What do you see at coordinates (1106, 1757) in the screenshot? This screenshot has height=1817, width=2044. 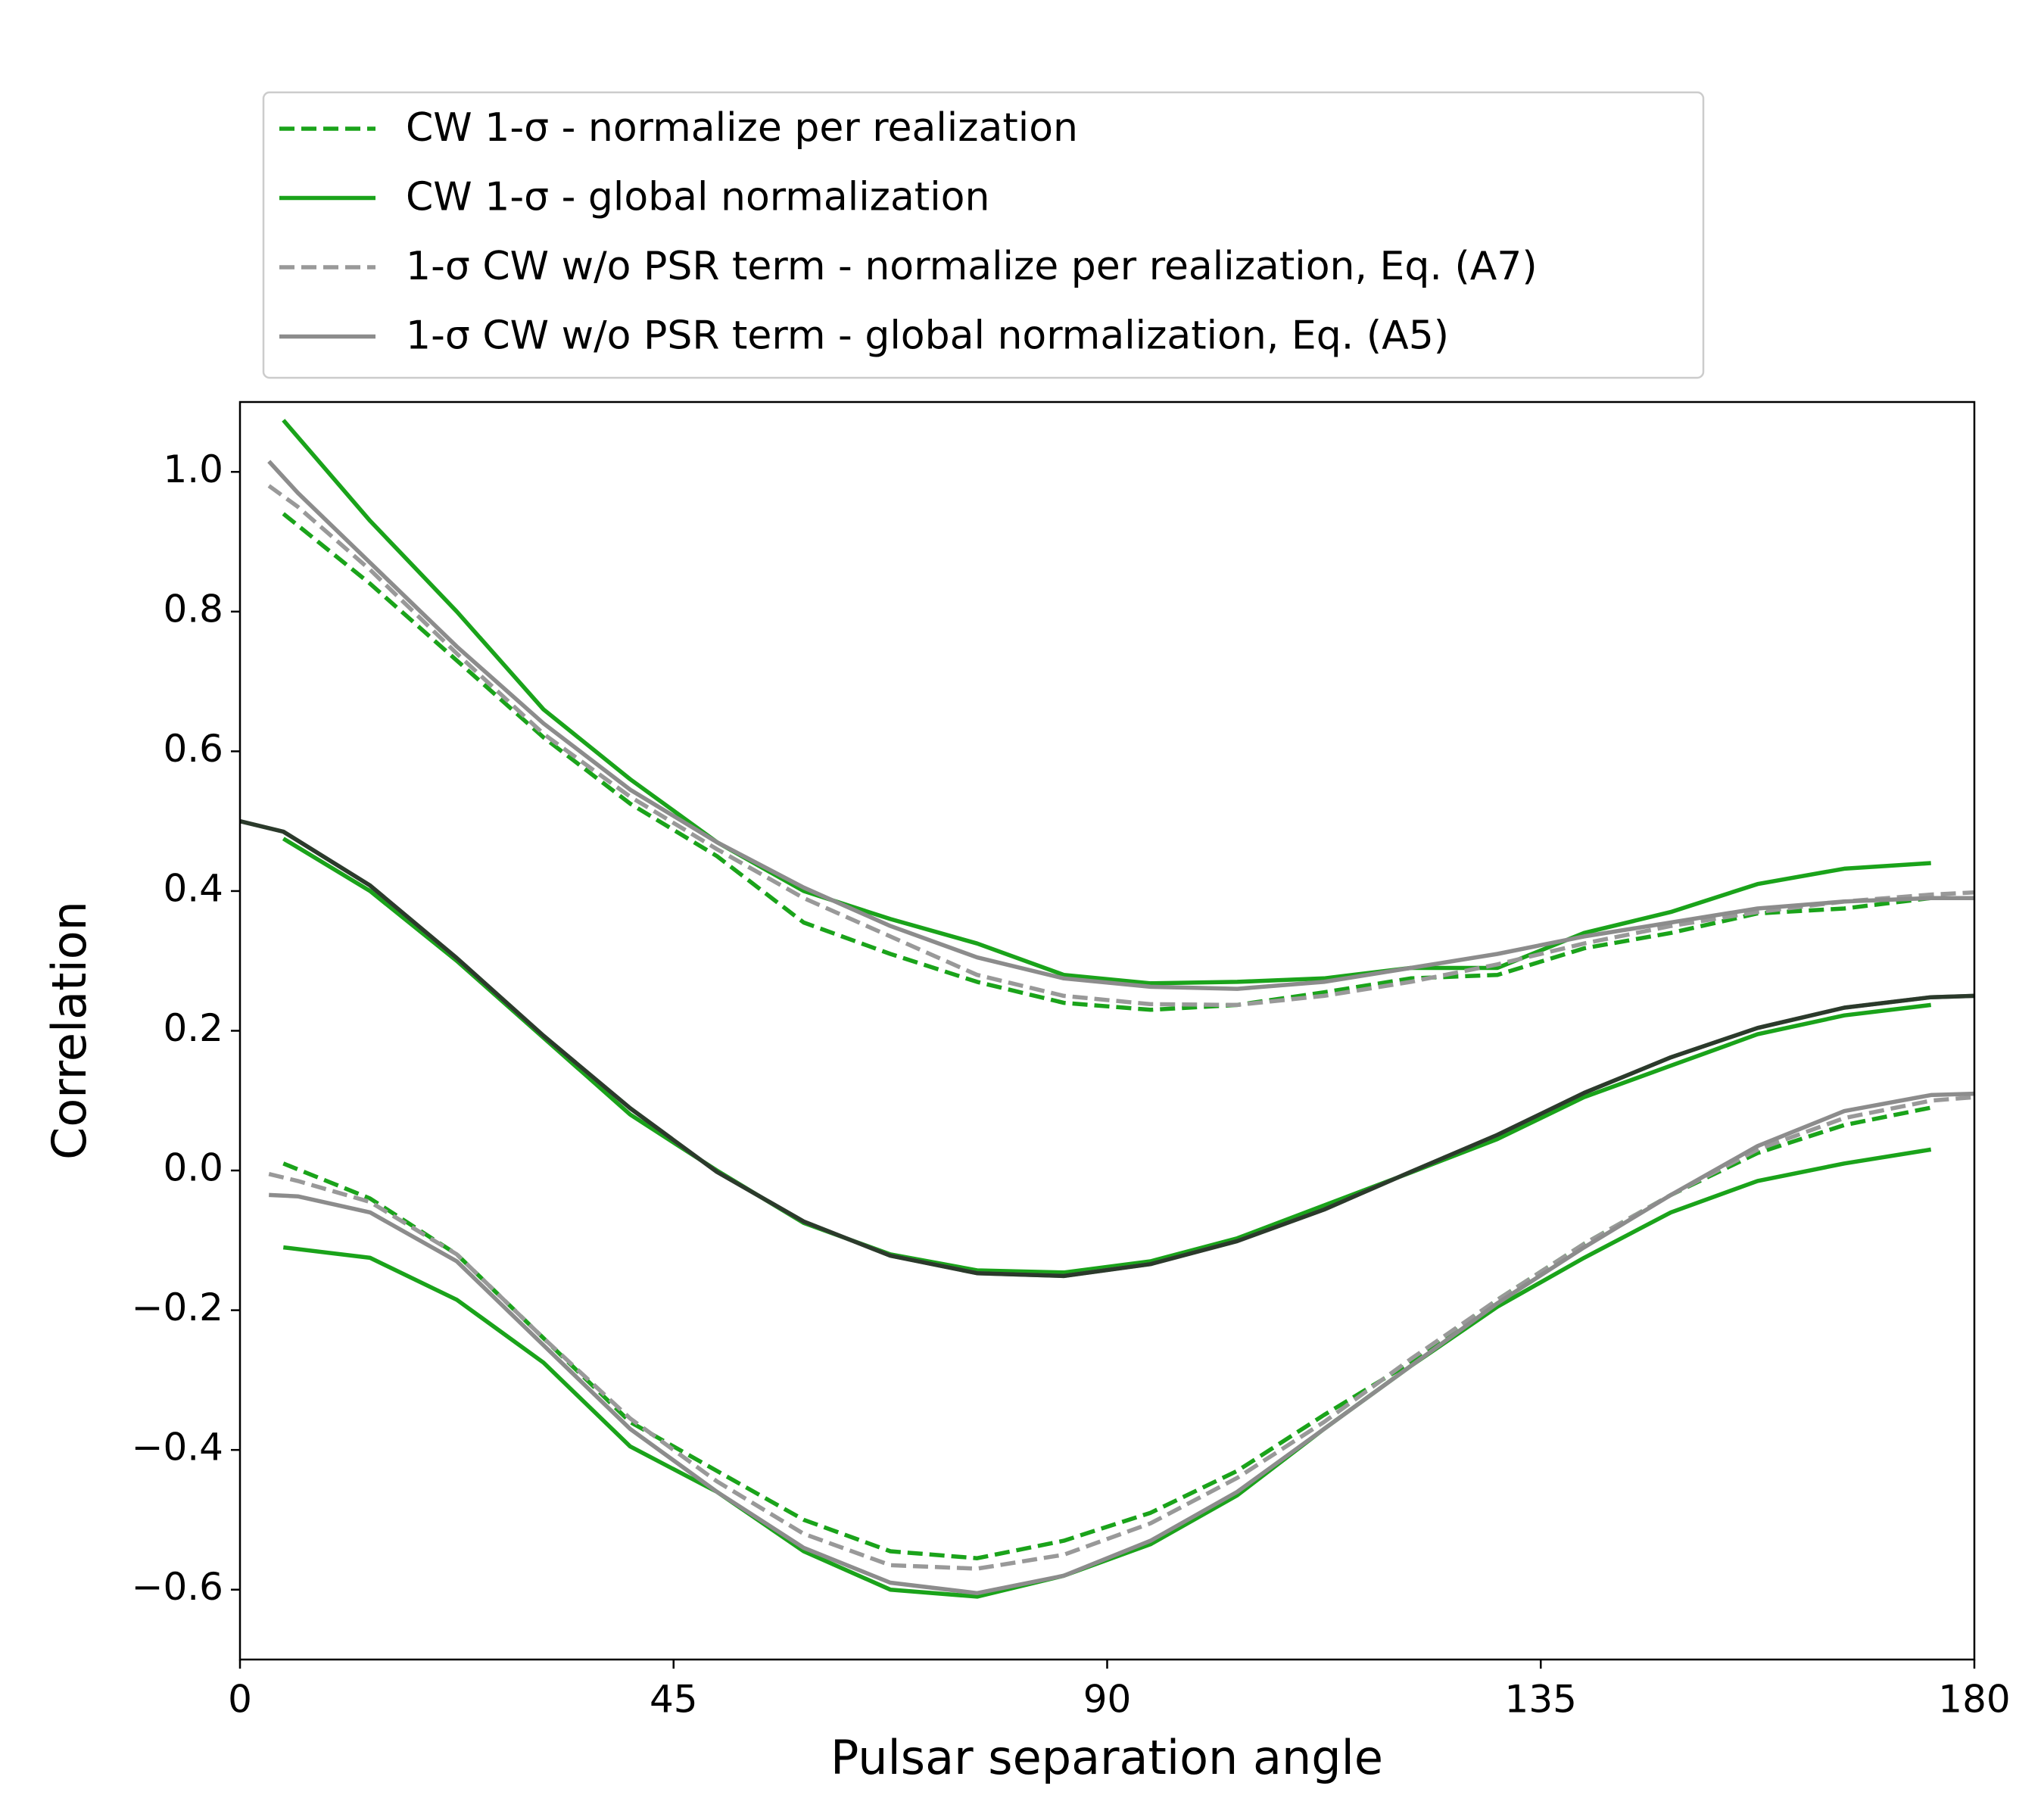 I see `x-axis-label: Pulsar separation angle` at bounding box center [1106, 1757].